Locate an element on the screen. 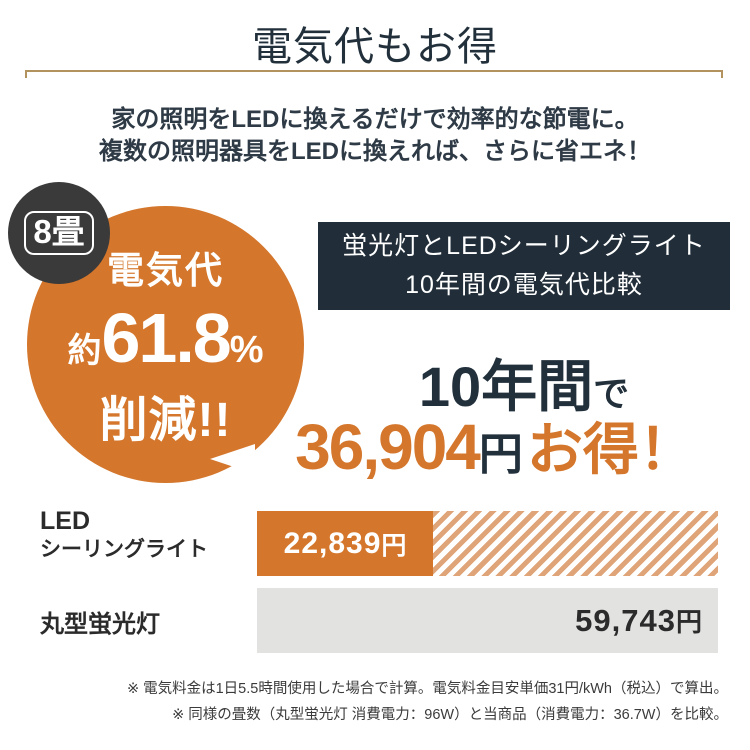  bubble-percent-value: 61.8 is located at coordinates (166, 337).